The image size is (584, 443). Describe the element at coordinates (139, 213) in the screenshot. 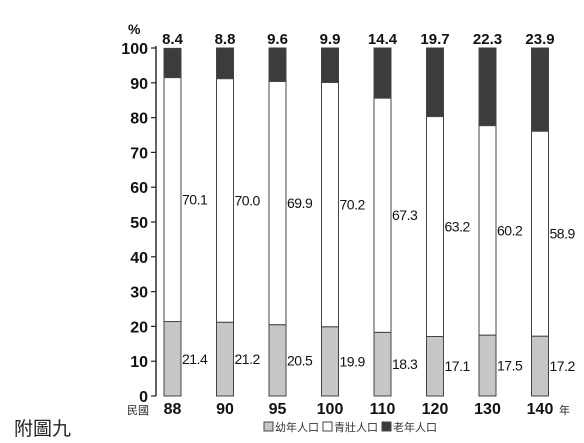

I see `y-axis: 0 10 20 30 40 50 60 70 80 90 100%` at that location.